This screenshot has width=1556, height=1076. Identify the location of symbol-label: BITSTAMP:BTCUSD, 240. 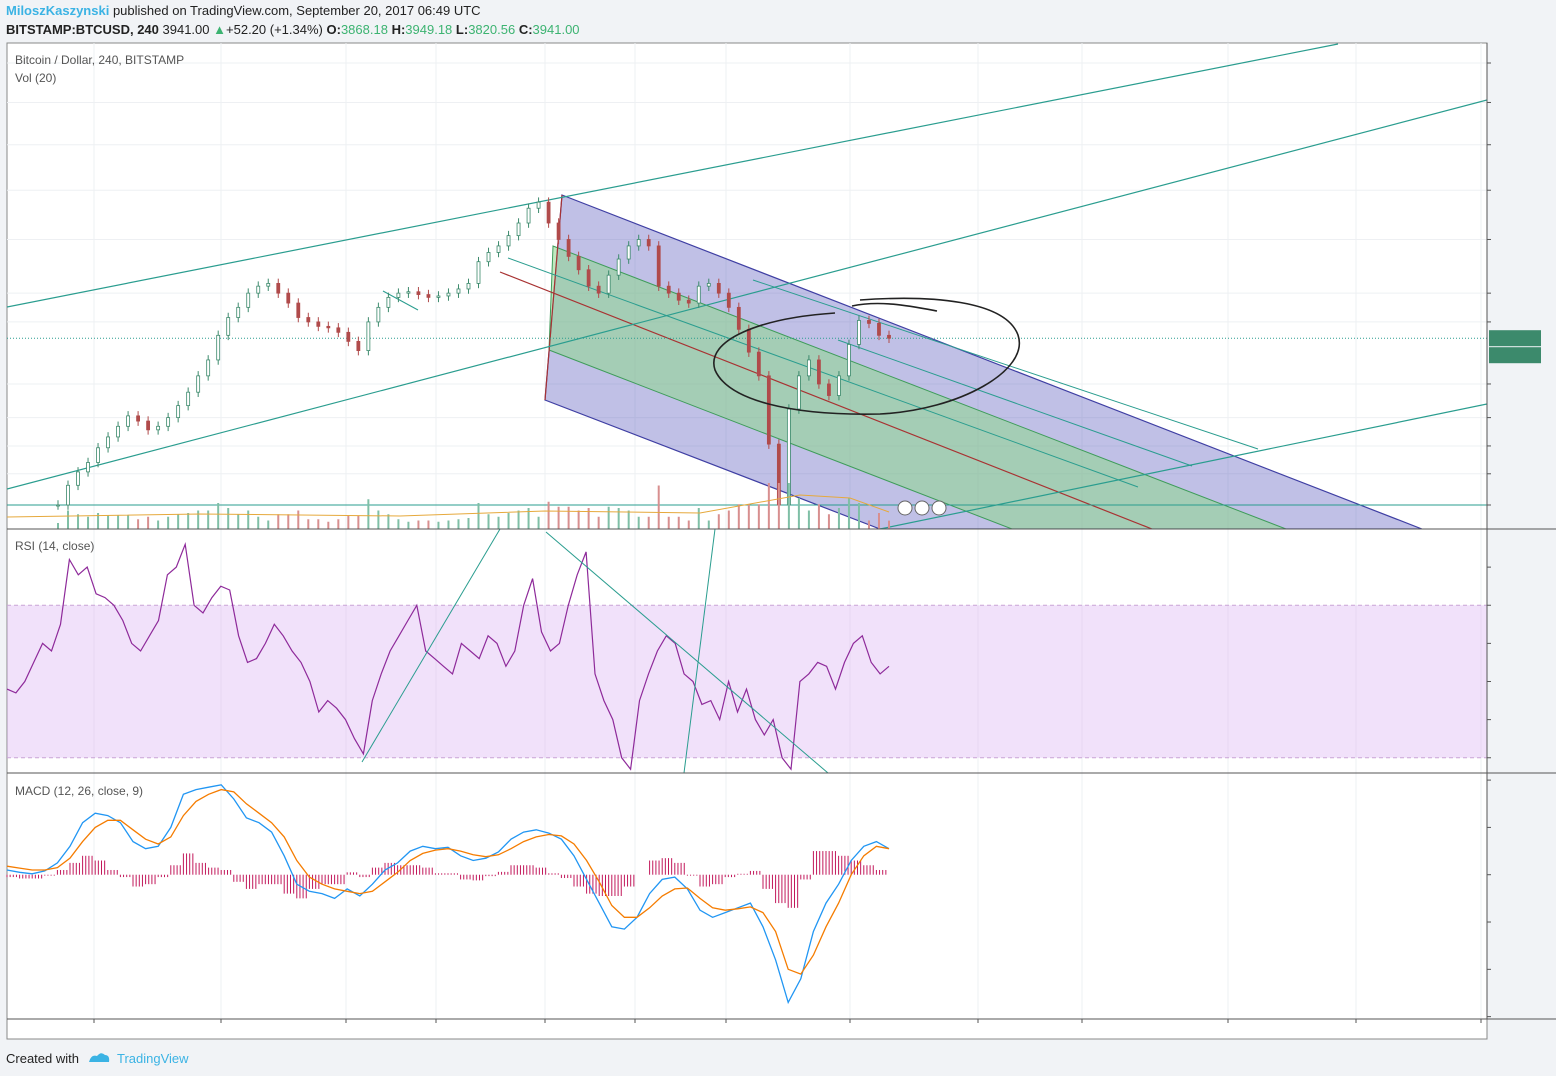
(82, 29).